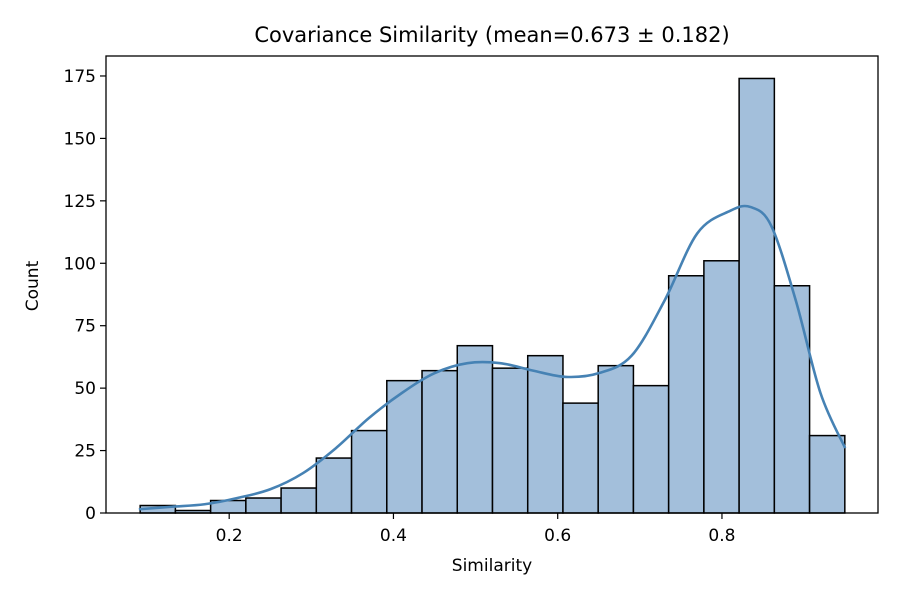 This screenshot has height=600, width=900. I want to click on y-axis-label: Count, so click(33, 285).